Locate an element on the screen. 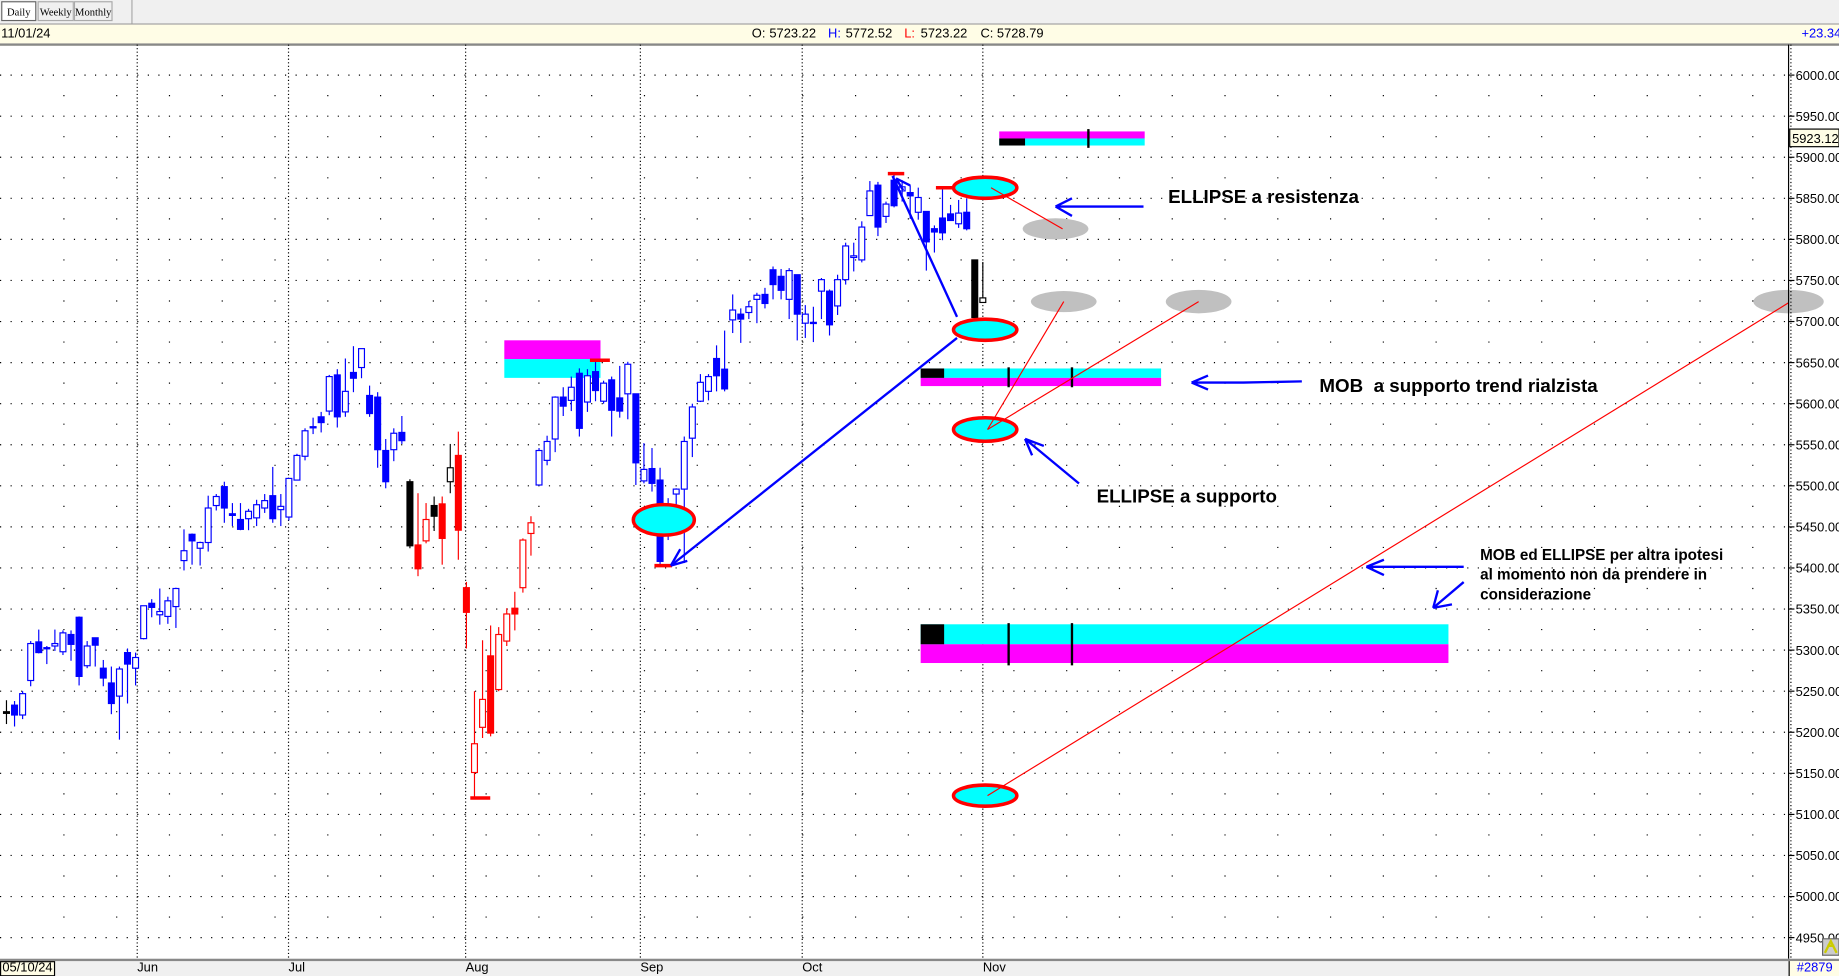  candle-07/29 is located at coordinates (434, 514).